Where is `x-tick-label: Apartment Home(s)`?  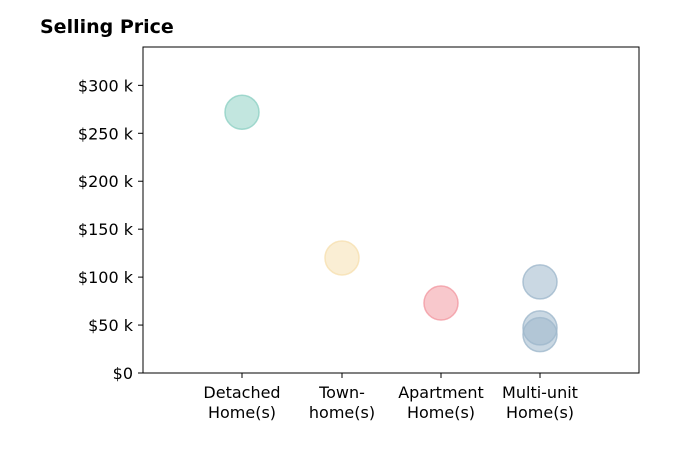
x-tick-label: Apartment Home(s) is located at coordinates (441, 402).